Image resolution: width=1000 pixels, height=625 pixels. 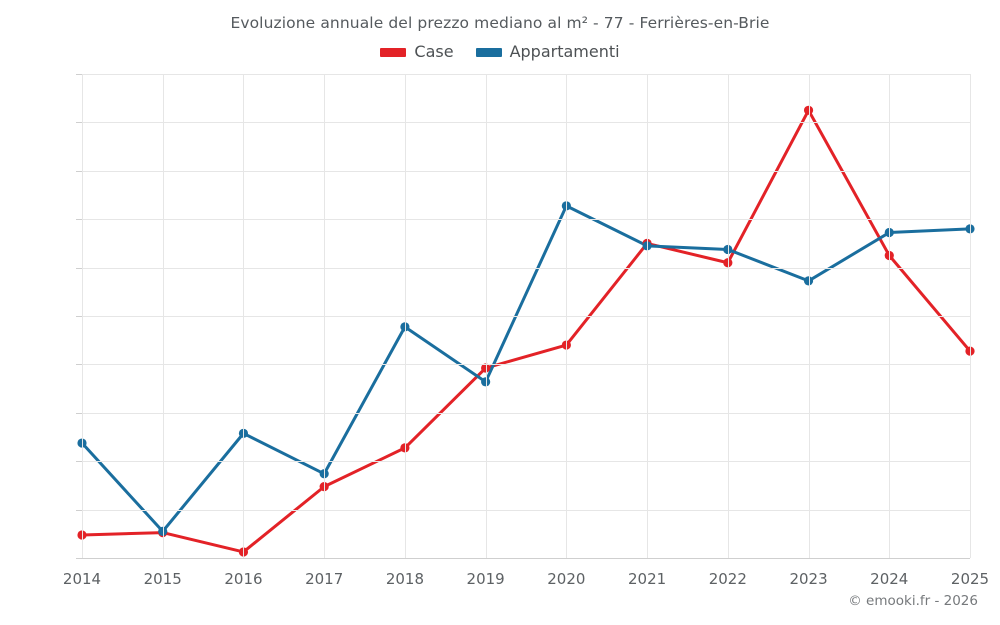 What do you see at coordinates (647, 579) in the screenshot?
I see `x-axis-label: 2021` at bounding box center [647, 579].